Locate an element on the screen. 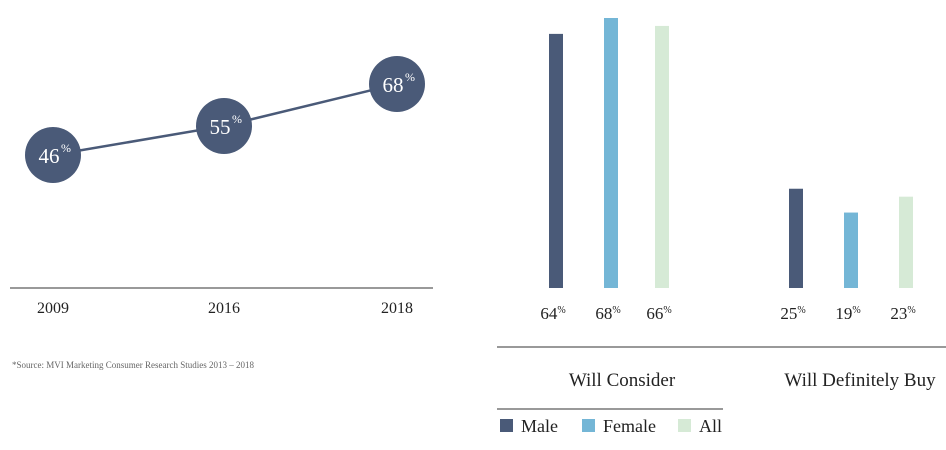  data-point-bubble: 46% is located at coordinates (53, 155).